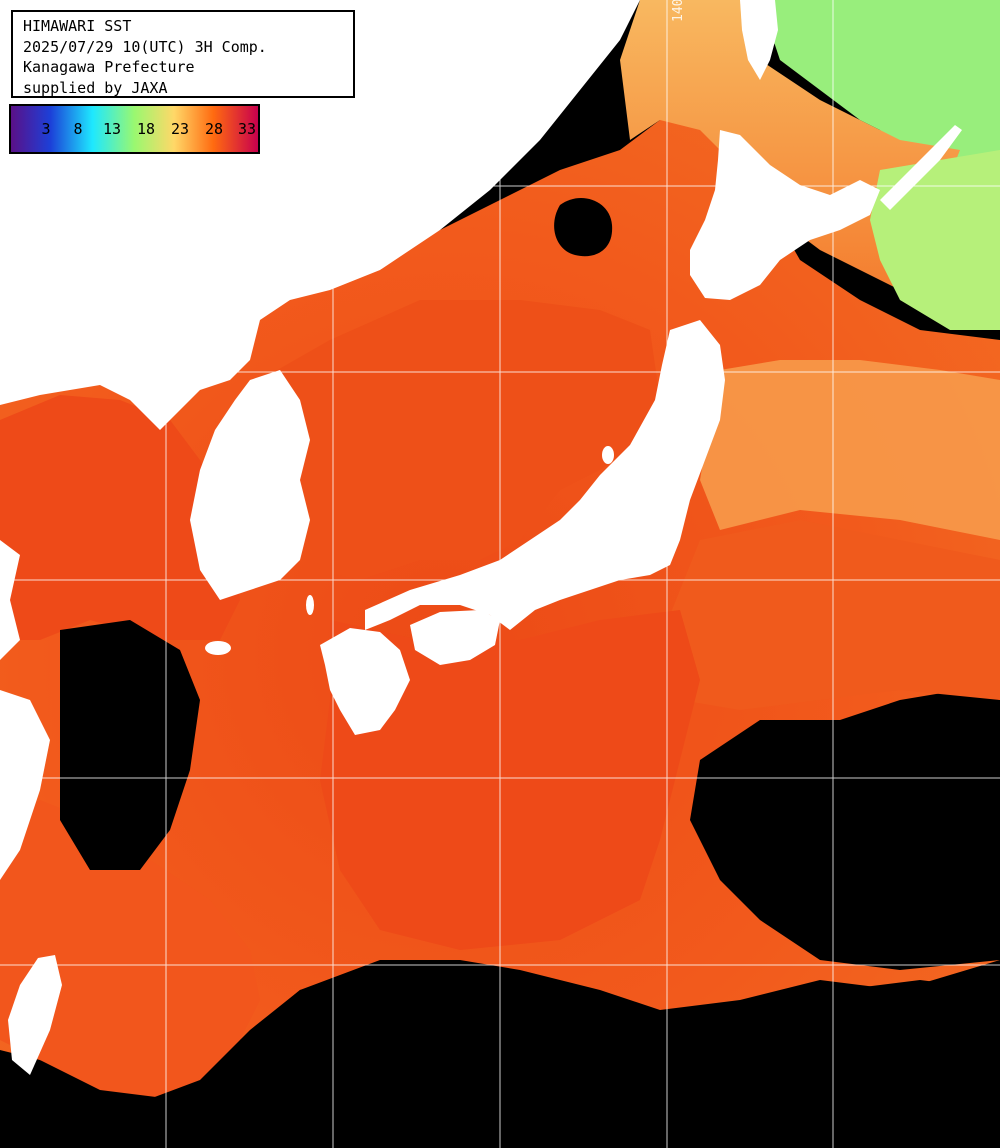 The height and width of the screenshot is (1148, 1000). What do you see at coordinates (109, 67) in the screenshot?
I see `prefecture-line: Kanagawa Prefecture` at bounding box center [109, 67].